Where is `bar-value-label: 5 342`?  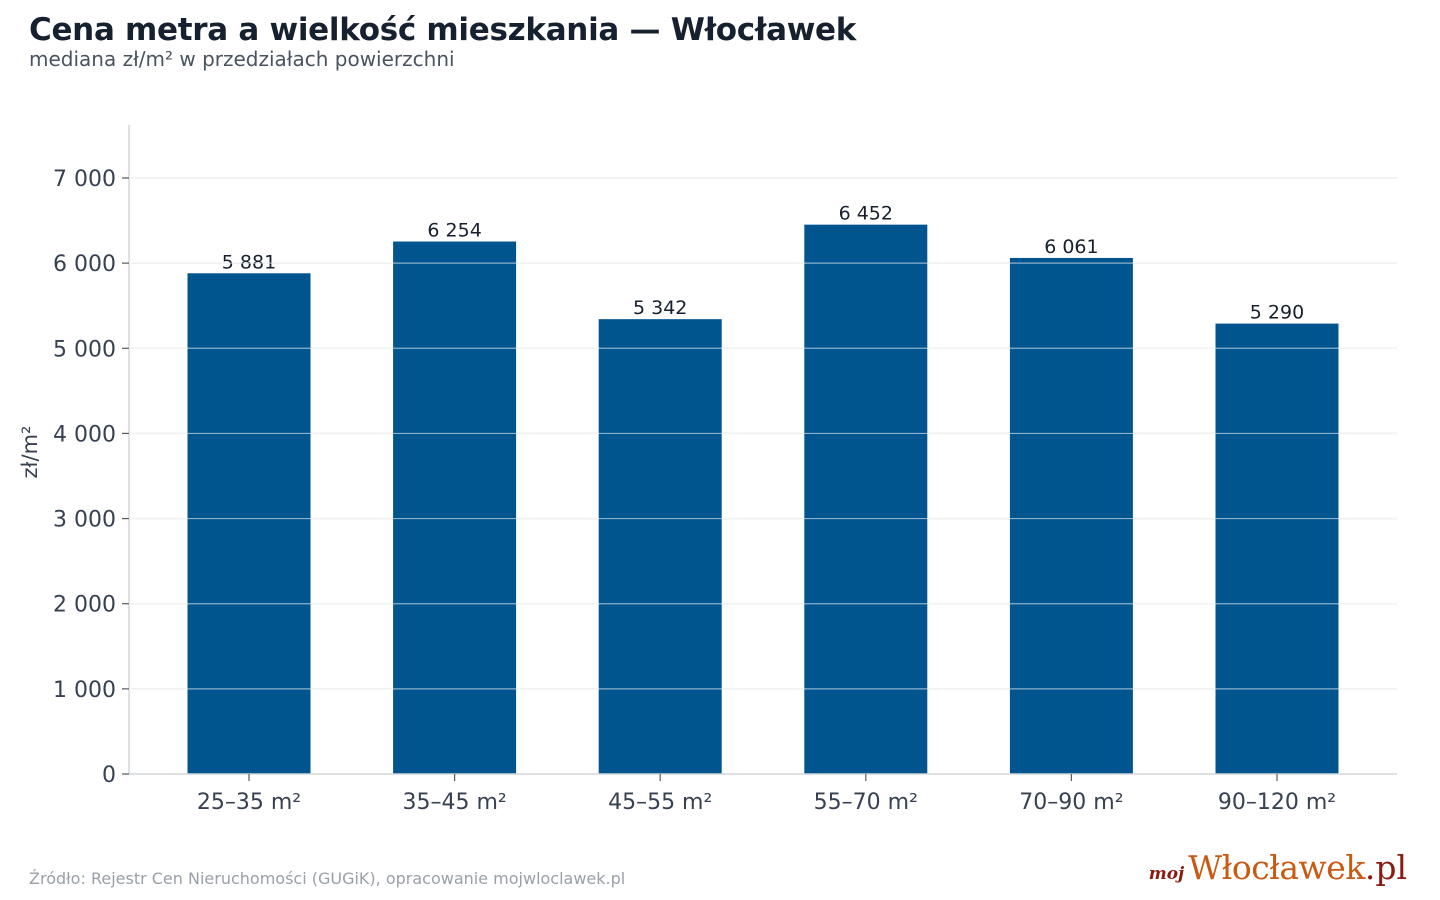 bar-value-label: 5 342 is located at coordinates (660, 308).